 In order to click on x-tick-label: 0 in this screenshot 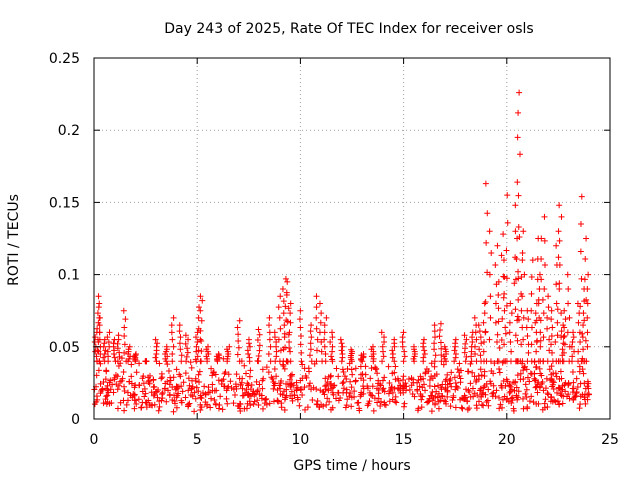, I will do `click(94, 440)`.